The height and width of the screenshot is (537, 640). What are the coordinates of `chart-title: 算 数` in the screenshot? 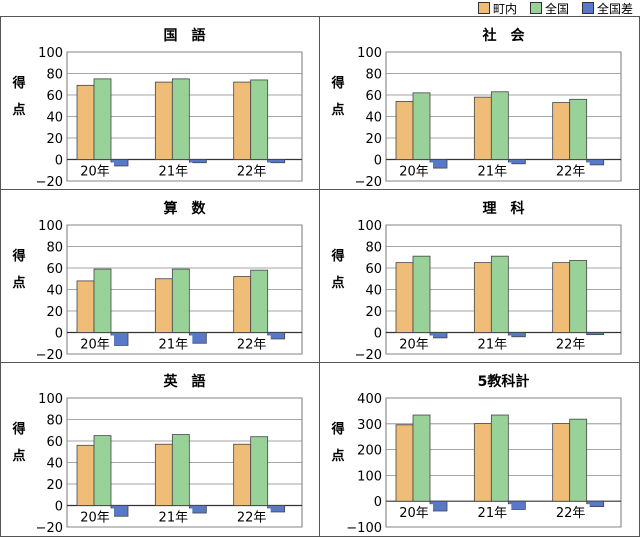 It's located at (185, 208).